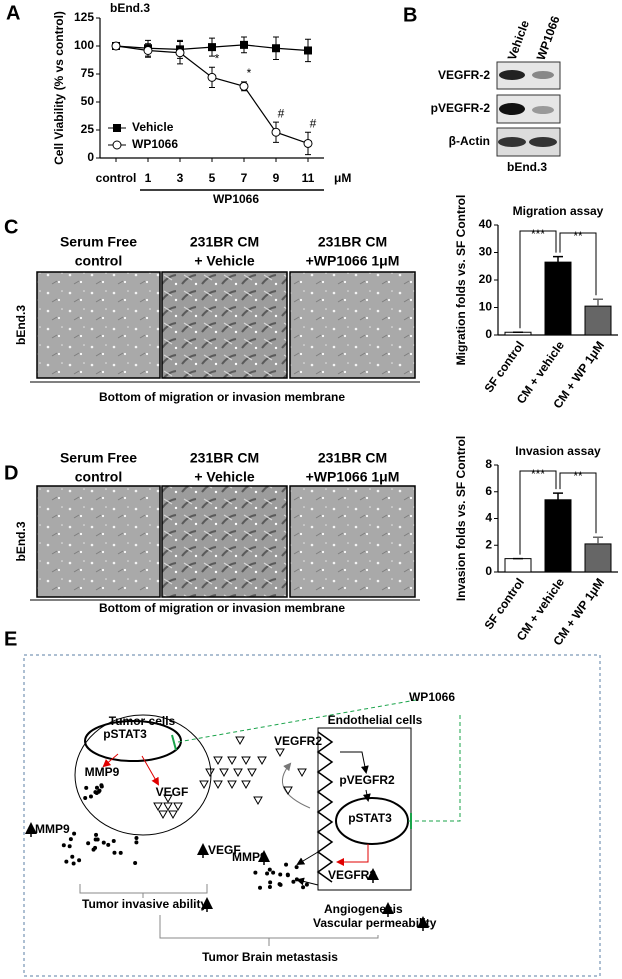 Image resolution: width=622 pixels, height=979 pixels. Describe the element at coordinates (244, 178) in the screenshot. I see `x-tick-label: 7` at that location.